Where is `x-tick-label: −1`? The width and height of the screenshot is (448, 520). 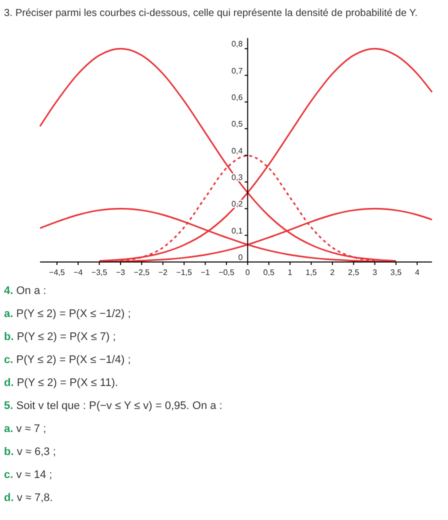 x-tick-label: −1 is located at coordinates (205, 272).